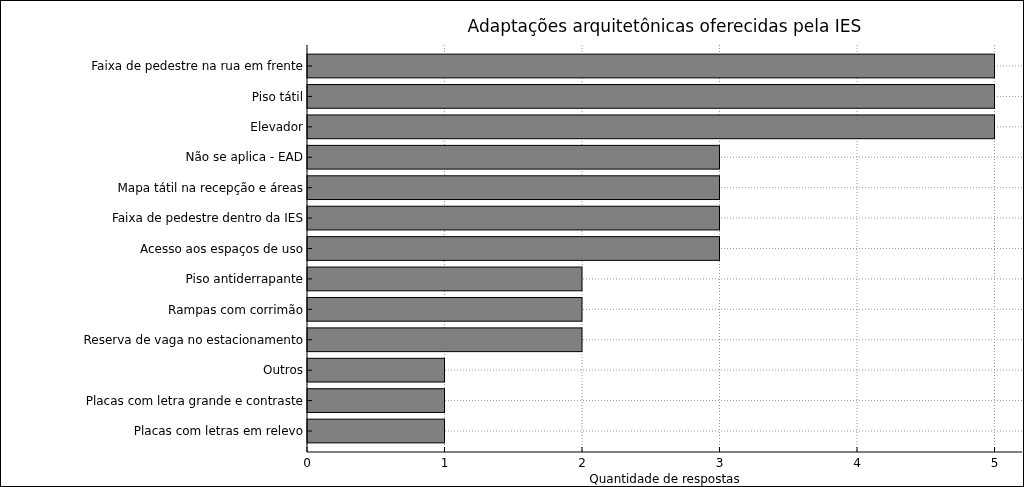 Image resolution: width=1024 pixels, height=487 pixels. What do you see at coordinates (193, 339) in the screenshot?
I see `y-tick-label: Reserva de vaga no estacionamento` at bounding box center [193, 339].